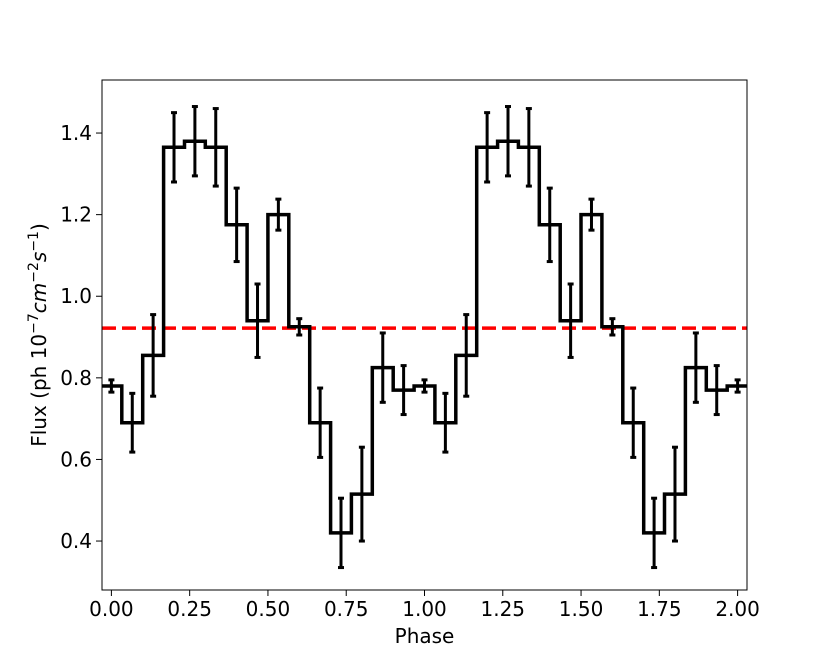 The width and height of the screenshot is (830, 664). What do you see at coordinates (76, 133) in the screenshot?
I see `y-tick-label: 1.4` at bounding box center [76, 133].